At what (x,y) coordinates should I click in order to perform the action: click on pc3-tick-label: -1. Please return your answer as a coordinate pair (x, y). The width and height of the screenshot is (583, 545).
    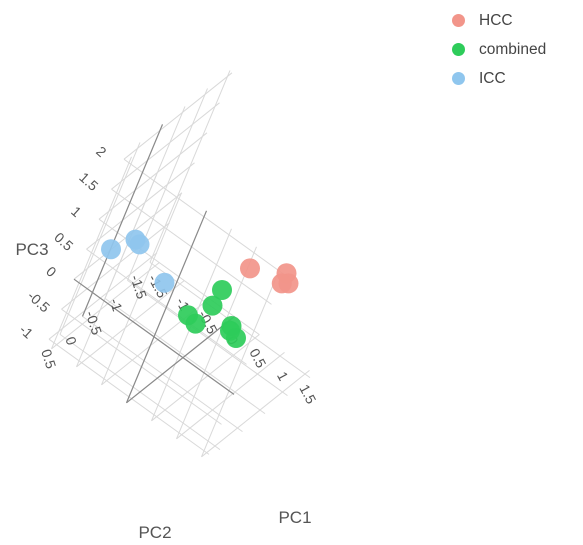
    Looking at the image, I should click on (26, 331).